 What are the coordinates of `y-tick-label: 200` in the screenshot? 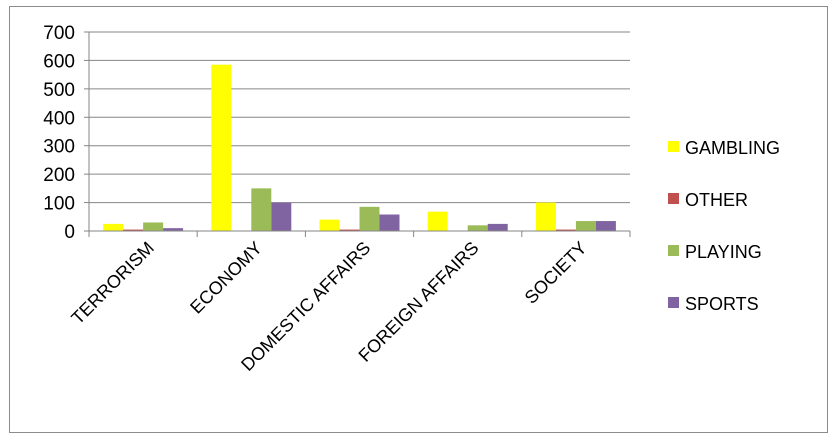 It's located at (59, 175).